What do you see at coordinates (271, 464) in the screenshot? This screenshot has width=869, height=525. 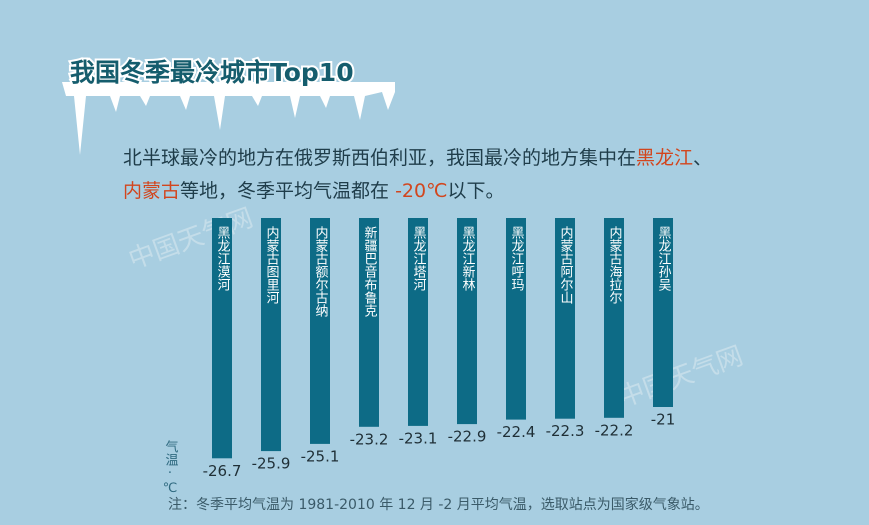 I see `value-label: -25.9` at bounding box center [271, 464].